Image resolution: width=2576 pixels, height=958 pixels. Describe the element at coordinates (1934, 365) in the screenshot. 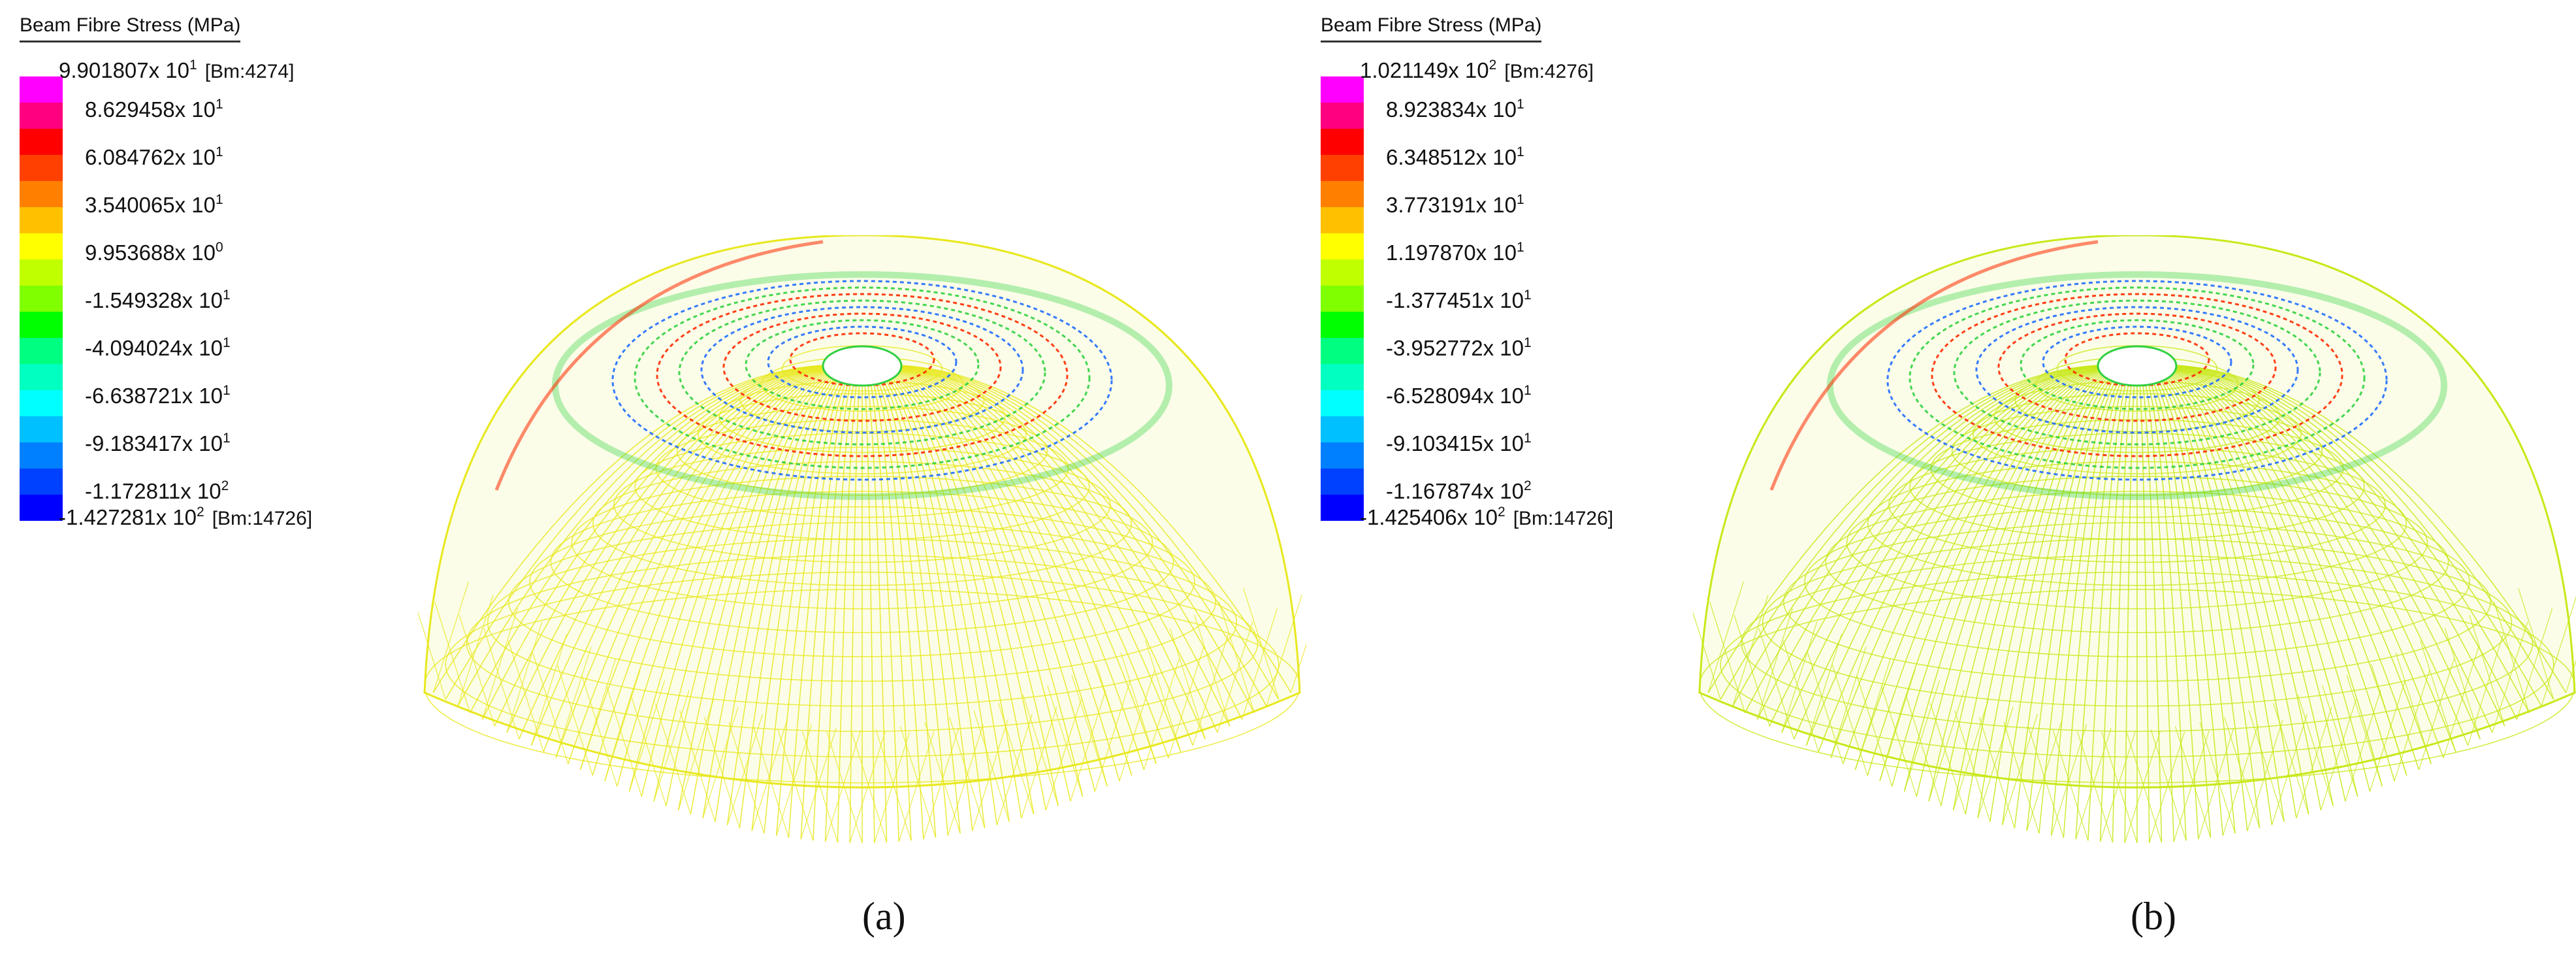

I see `stress-crest` at that location.